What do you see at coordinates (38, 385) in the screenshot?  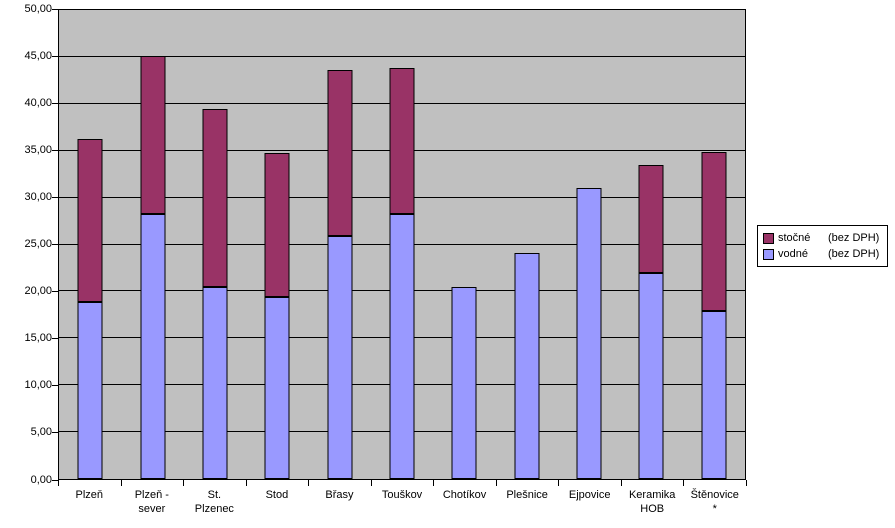 I see `y-tick-label: 10,00` at bounding box center [38, 385].